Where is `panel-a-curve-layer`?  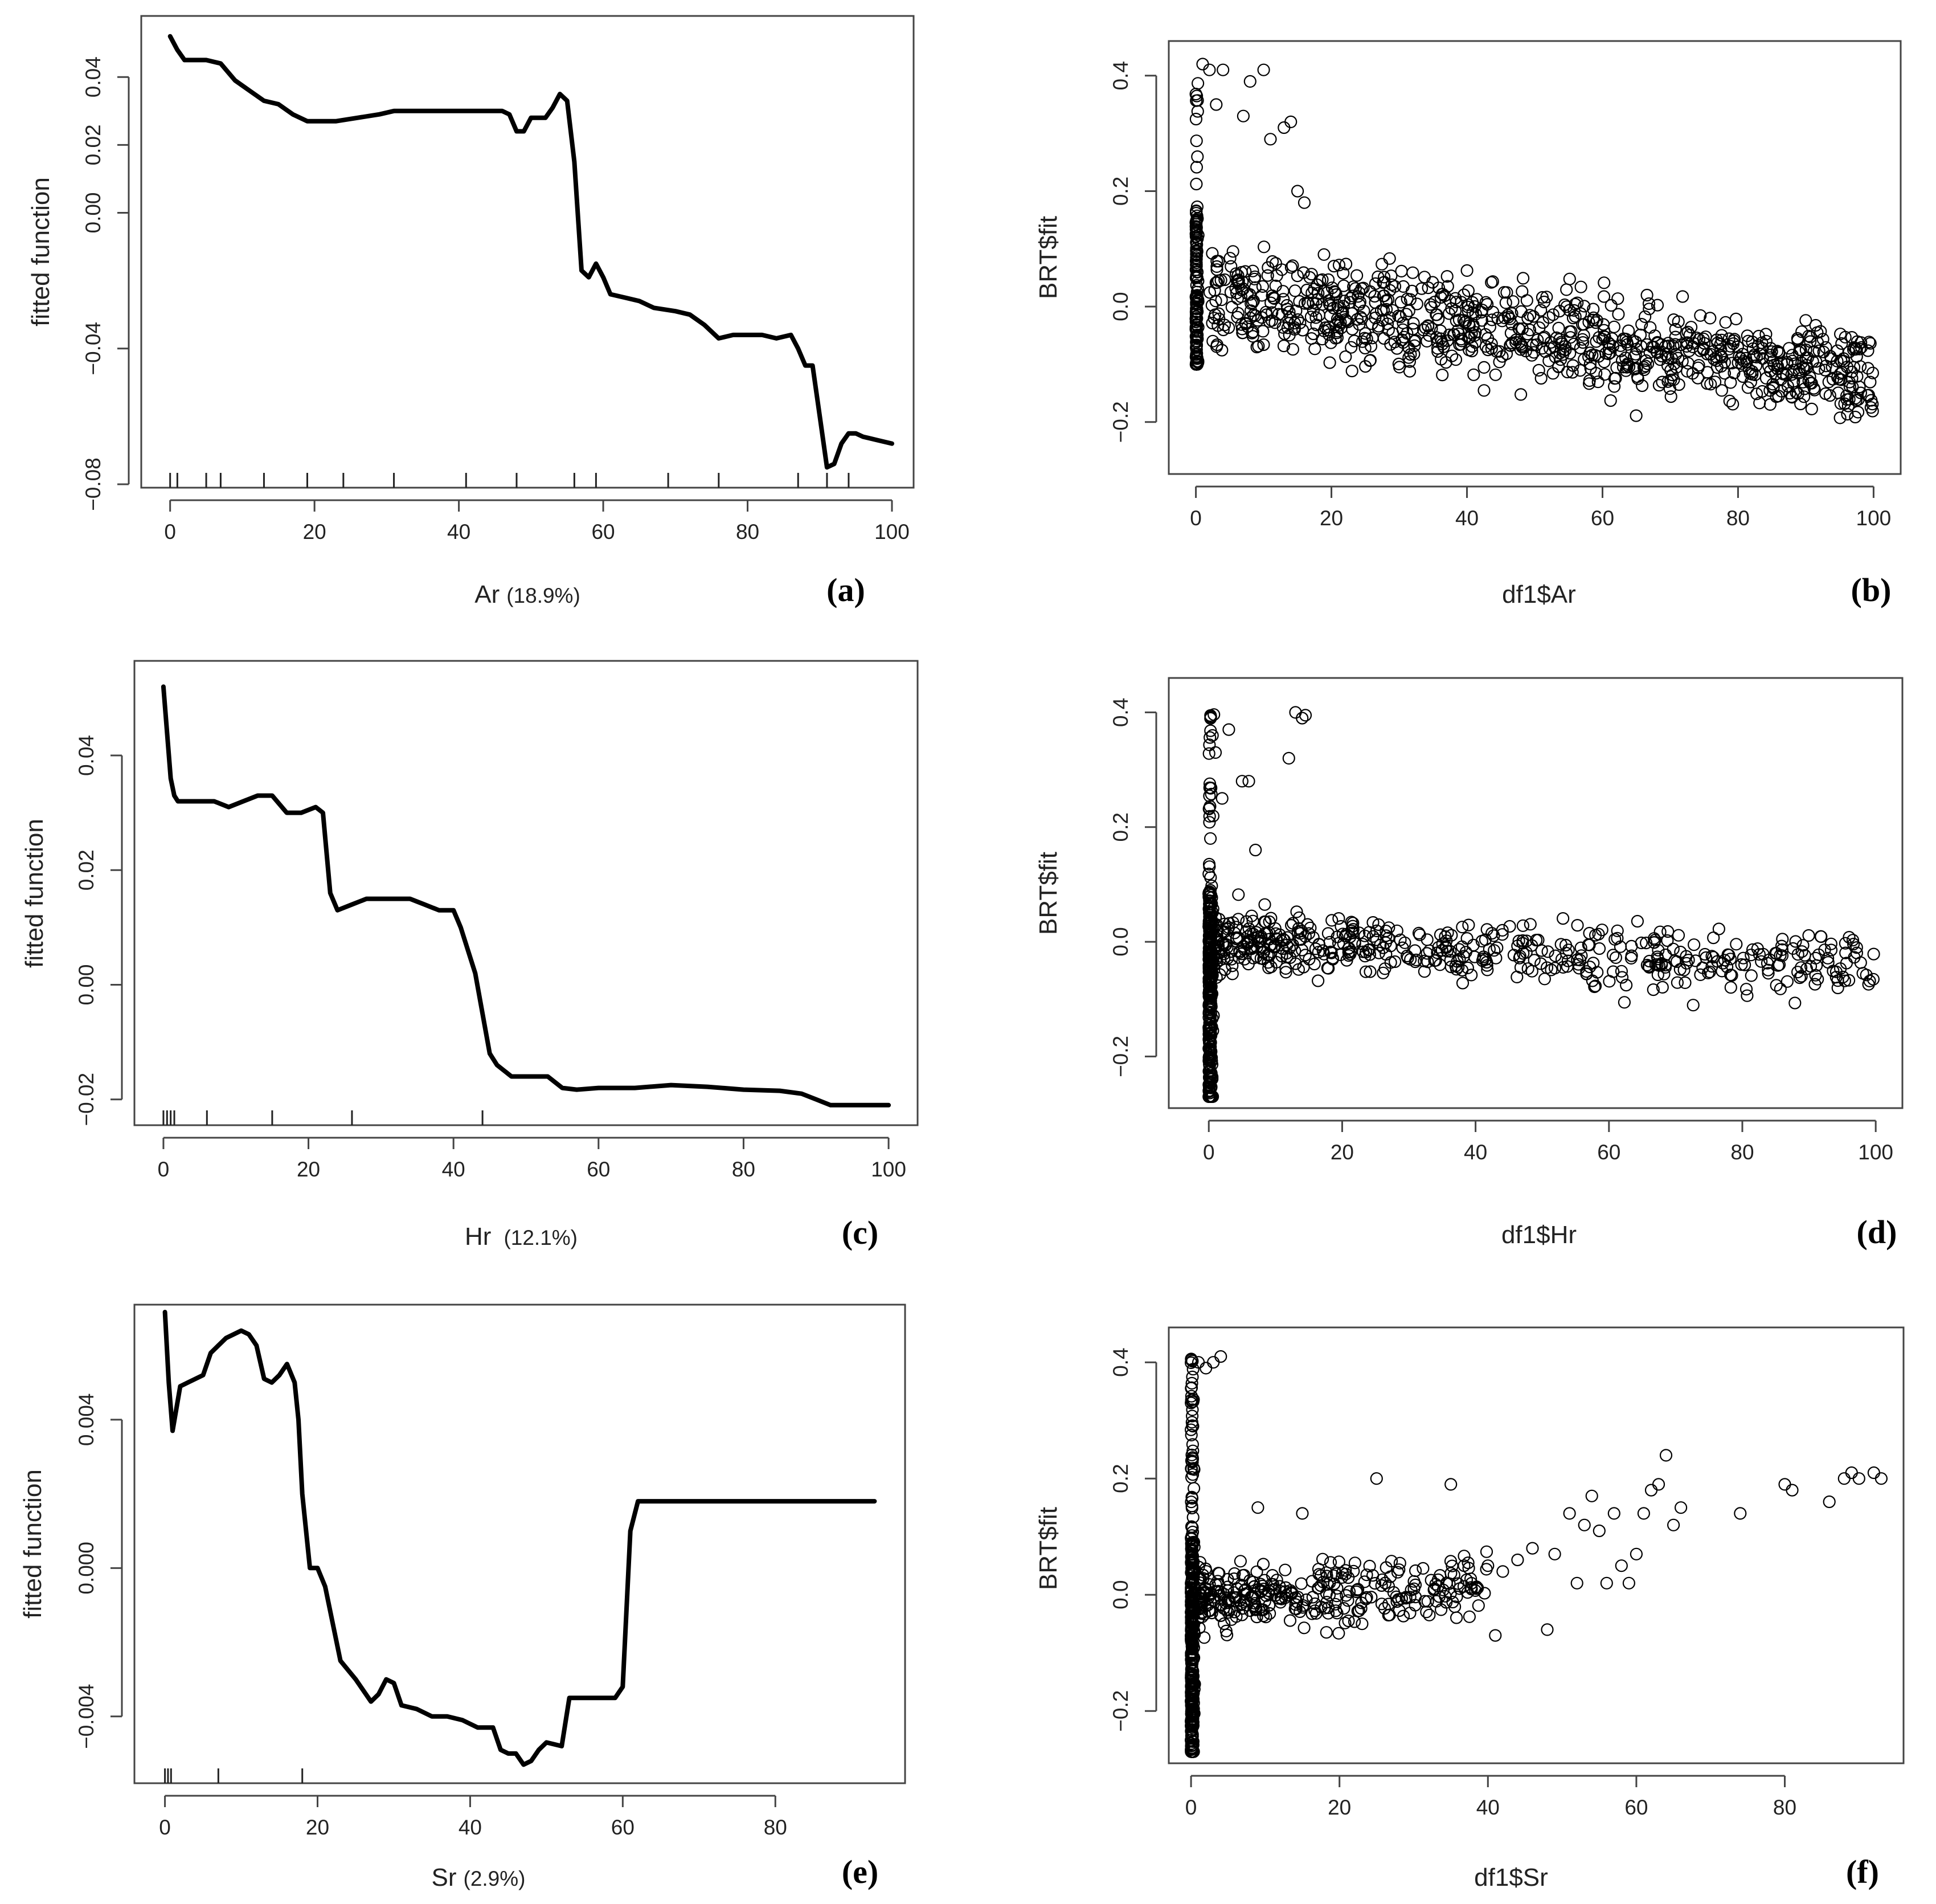 panel-a-curve-layer is located at coordinates (530, 252).